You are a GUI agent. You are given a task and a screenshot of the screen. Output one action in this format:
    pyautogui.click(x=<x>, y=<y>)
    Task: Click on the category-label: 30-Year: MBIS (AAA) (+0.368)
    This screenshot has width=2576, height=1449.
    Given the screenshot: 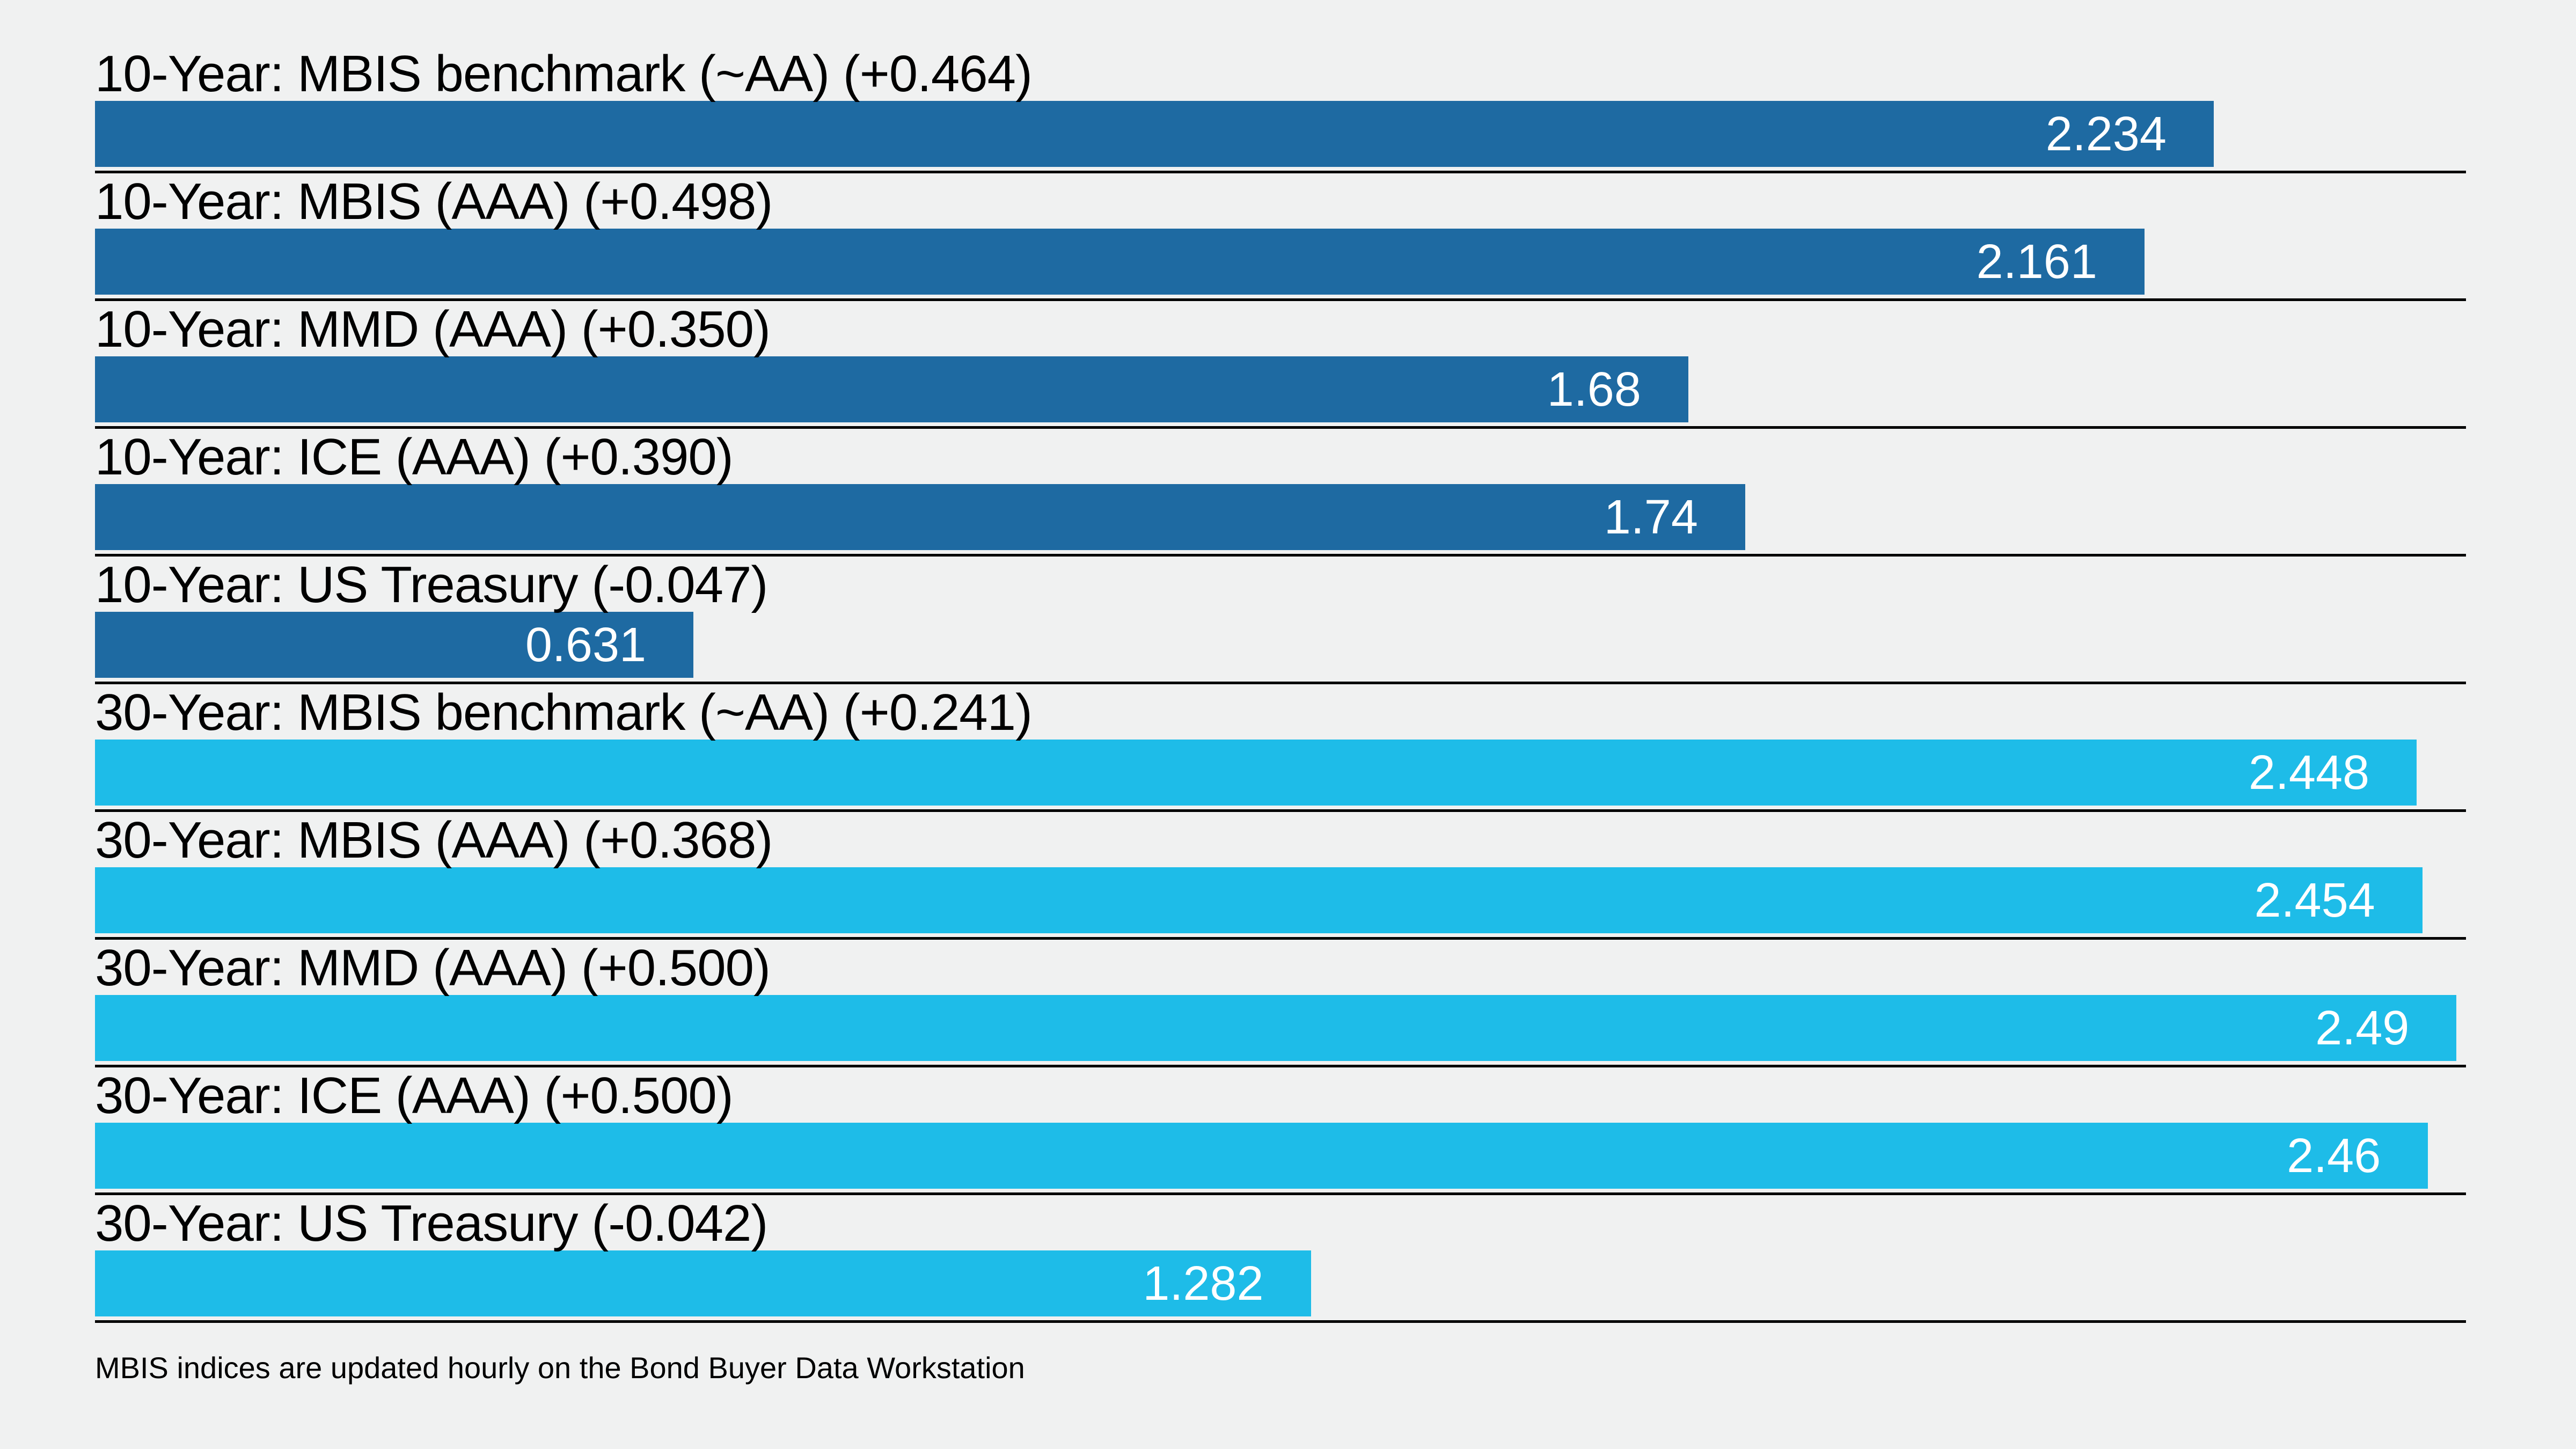 What is the action you would take?
    pyautogui.click(x=434, y=840)
    